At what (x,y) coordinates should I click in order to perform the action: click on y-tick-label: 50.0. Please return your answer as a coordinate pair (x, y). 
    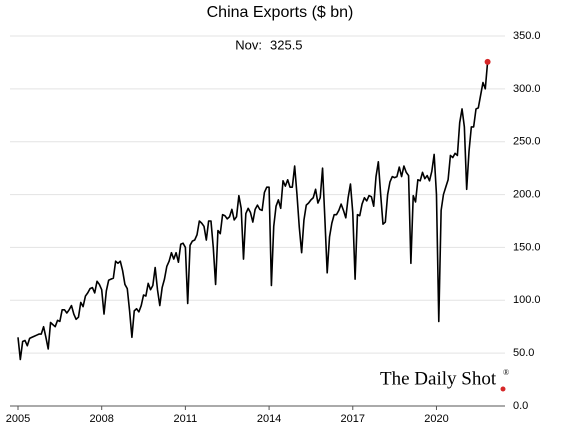
    Looking at the image, I should click on (523, 353).